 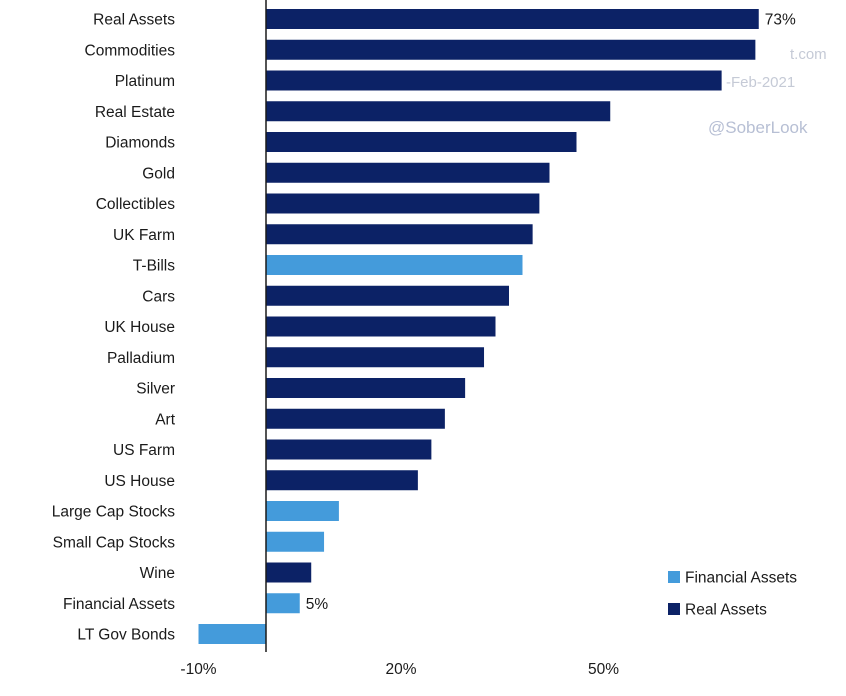 What do you see at coordinates (283, 603) in the screenshot?
I see `bar-financial-assets` at bounding box center [283, 603].